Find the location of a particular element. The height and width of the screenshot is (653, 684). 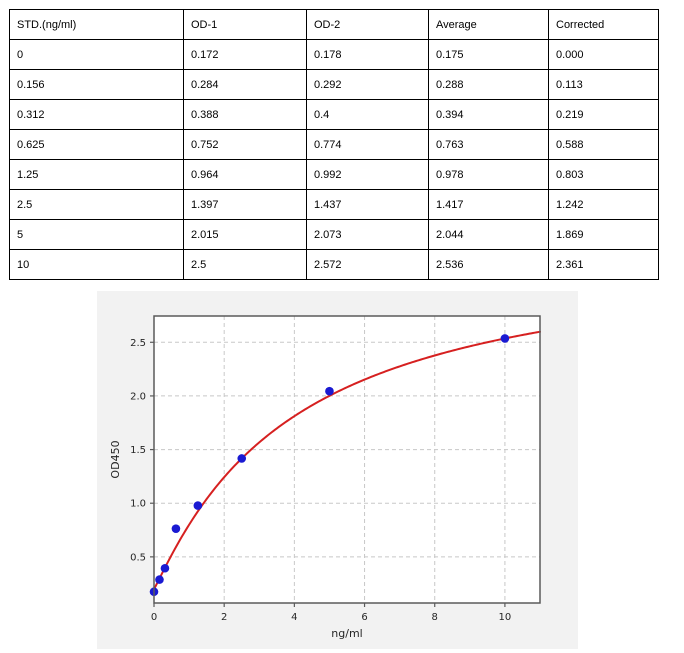

table-cell: 0.992 is located at coordinates (367, 174).